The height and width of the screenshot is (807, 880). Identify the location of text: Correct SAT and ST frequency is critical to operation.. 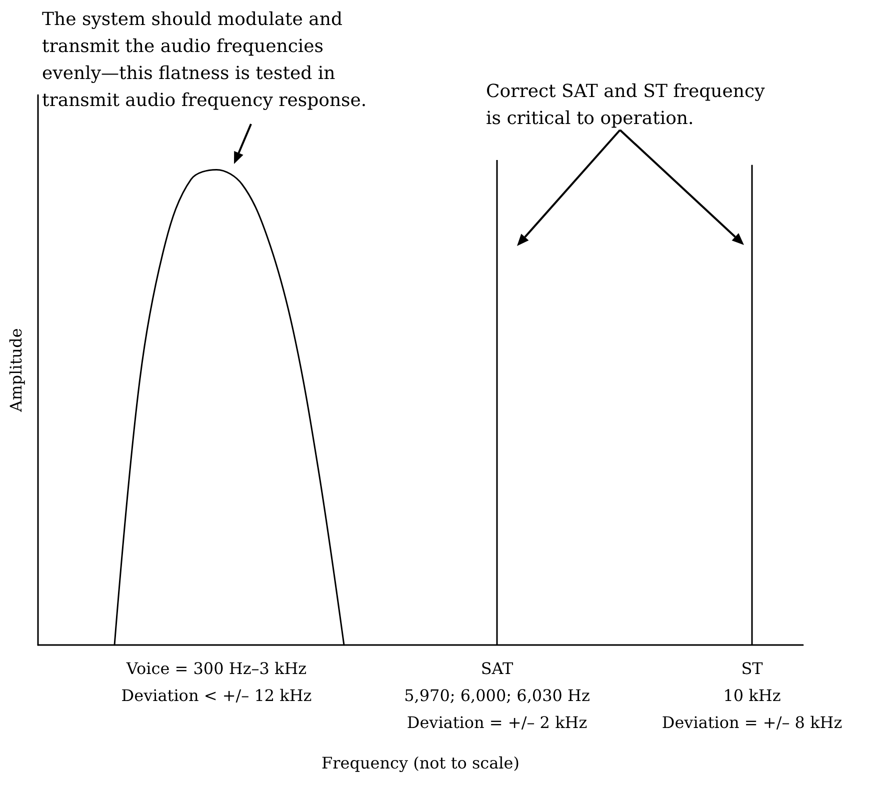
(626, 105).